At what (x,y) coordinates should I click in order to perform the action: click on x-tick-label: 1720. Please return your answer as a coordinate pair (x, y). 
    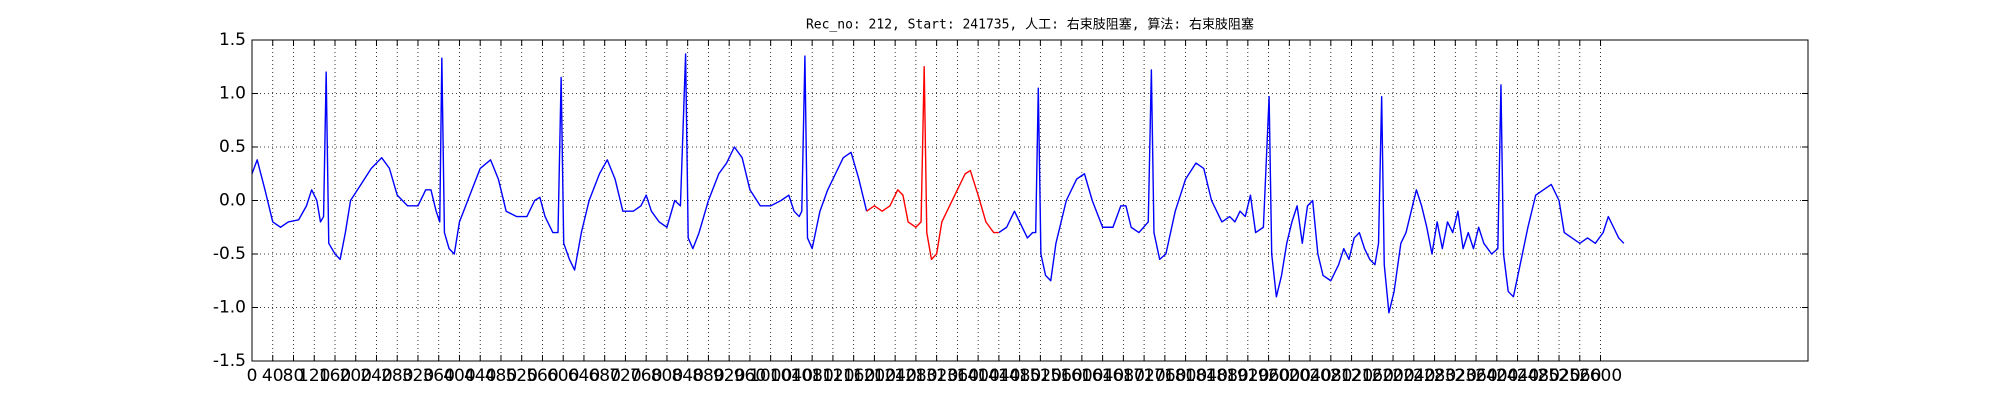
    Looking at the image, I should click on (1143, 376).